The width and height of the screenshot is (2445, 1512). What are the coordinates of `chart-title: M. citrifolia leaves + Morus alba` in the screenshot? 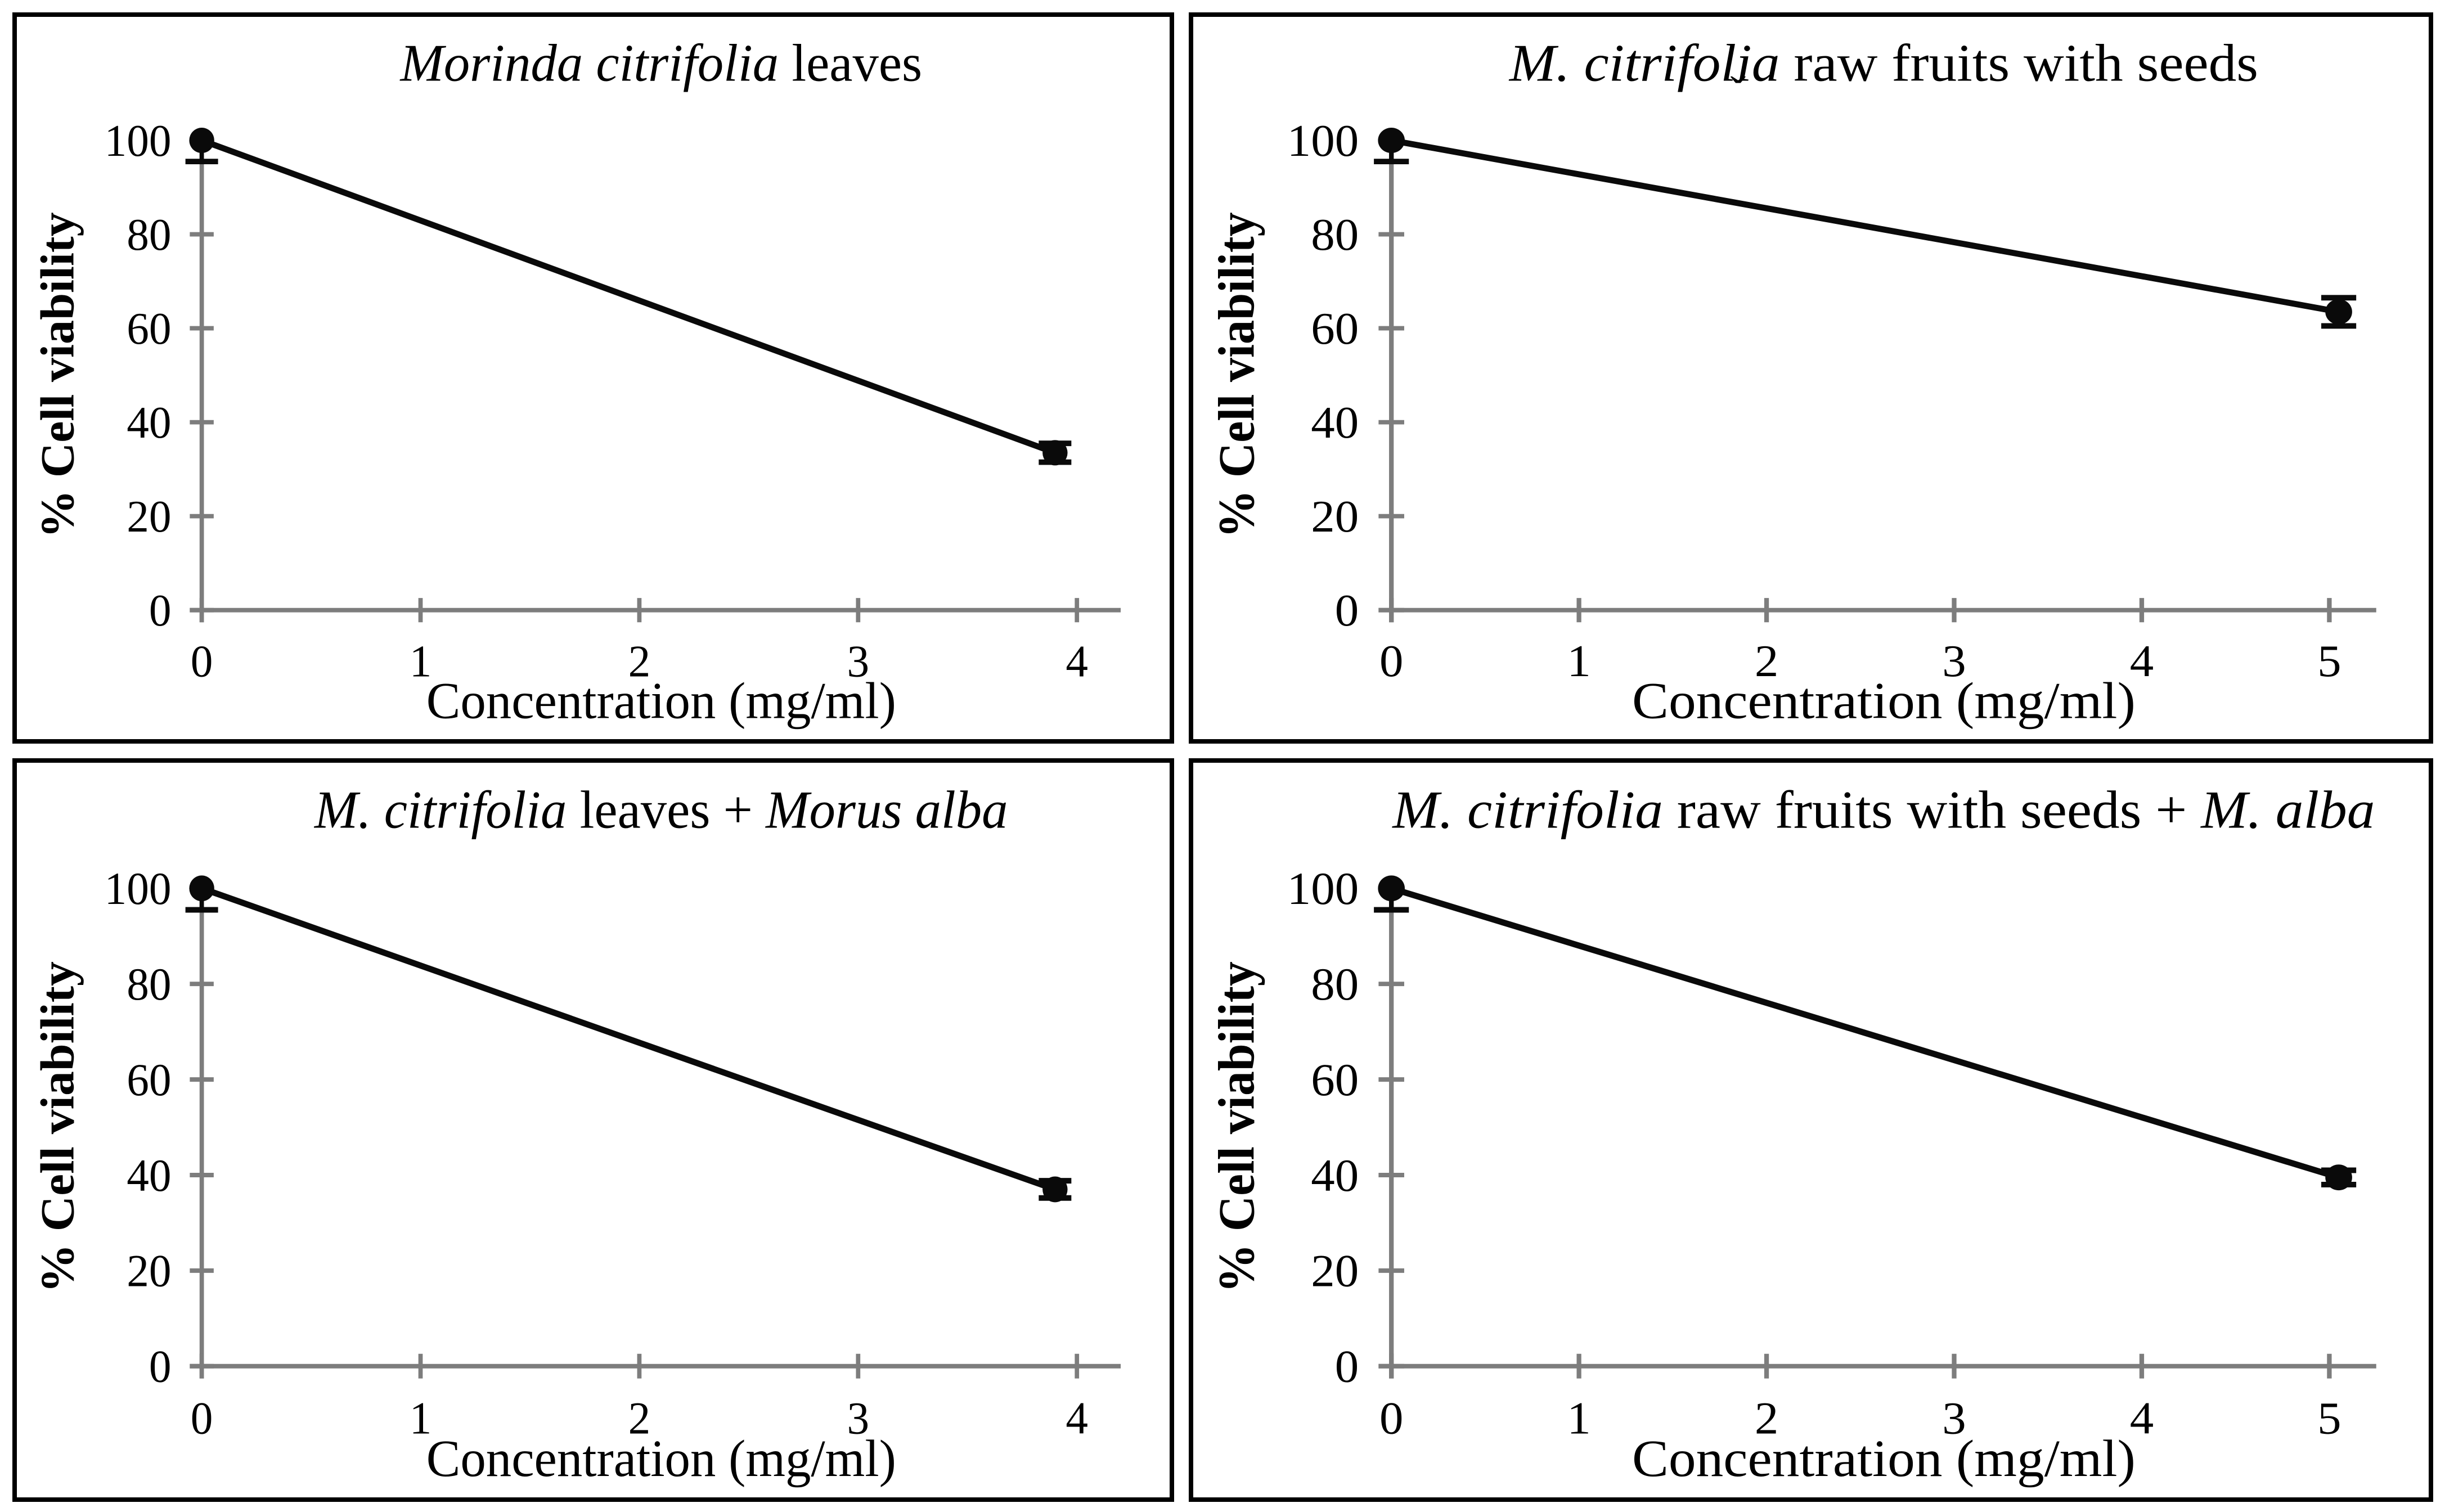 It's located at (660, 810).